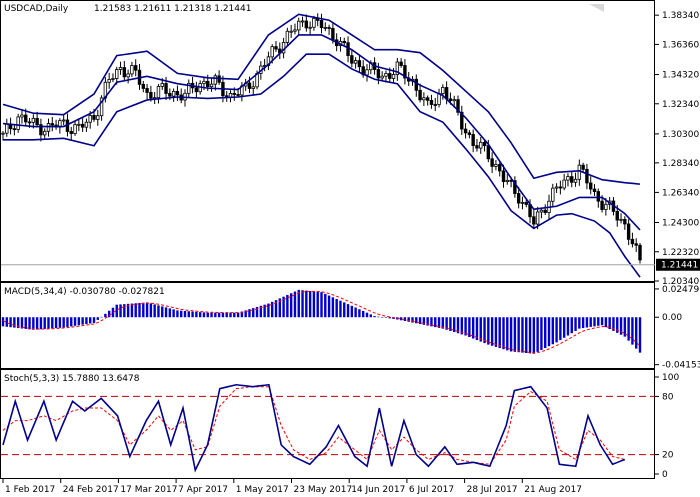 This screenshot has height=497, width=700. I want to click on stoch-levels, so click(328, 425).